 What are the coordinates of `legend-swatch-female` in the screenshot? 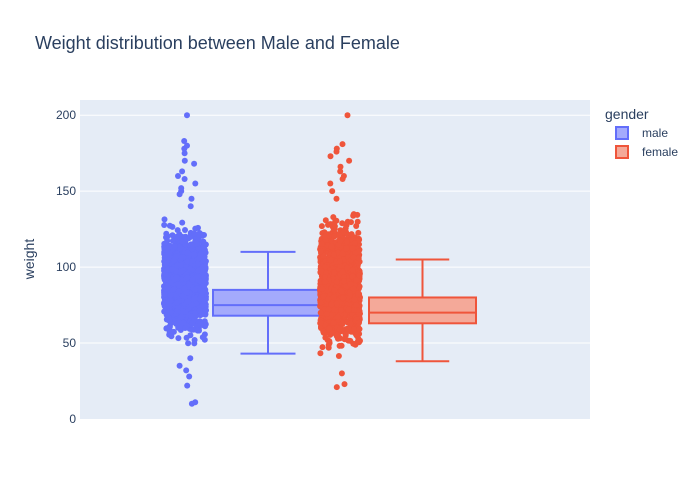 It's located at (622, 152).